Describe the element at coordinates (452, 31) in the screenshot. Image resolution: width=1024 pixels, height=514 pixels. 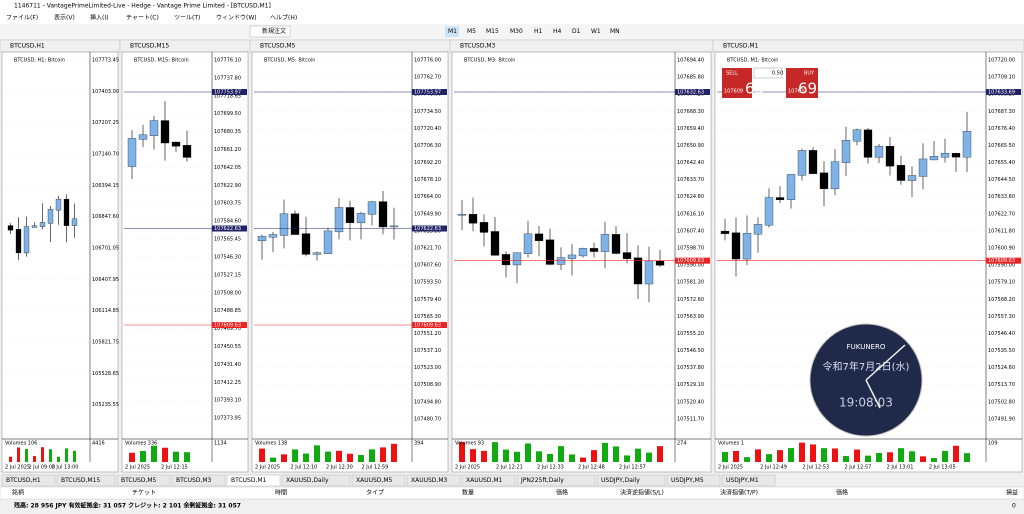
I see `timeframe-button: M1` at that location.